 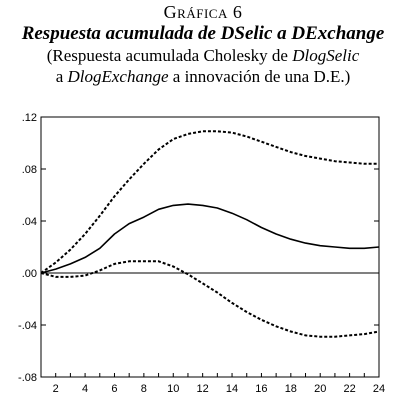 I want to click on y-tick-label: .12, so click(x=29, y=118).